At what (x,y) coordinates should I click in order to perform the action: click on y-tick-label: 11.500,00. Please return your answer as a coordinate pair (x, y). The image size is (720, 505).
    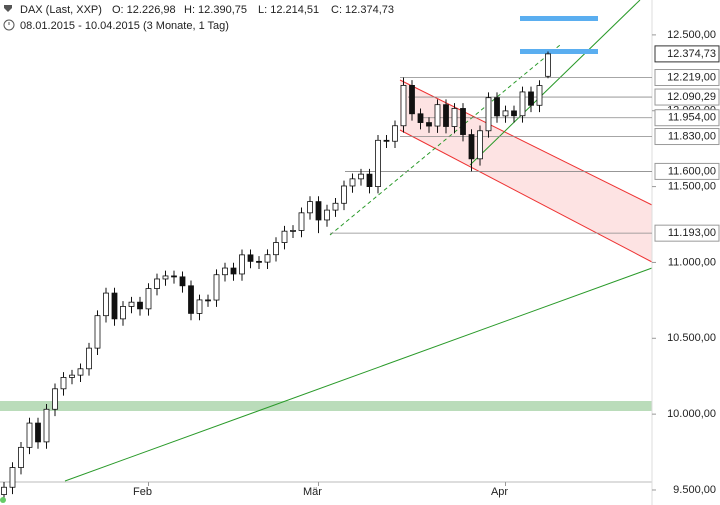
    Looking at the image, I should click on (692, 186).